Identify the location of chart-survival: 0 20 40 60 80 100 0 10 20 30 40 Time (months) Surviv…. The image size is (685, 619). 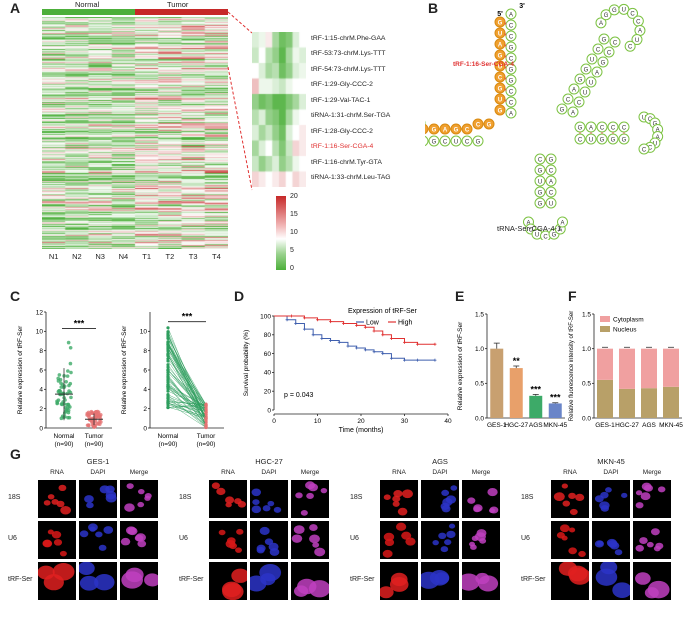
(347, 371).